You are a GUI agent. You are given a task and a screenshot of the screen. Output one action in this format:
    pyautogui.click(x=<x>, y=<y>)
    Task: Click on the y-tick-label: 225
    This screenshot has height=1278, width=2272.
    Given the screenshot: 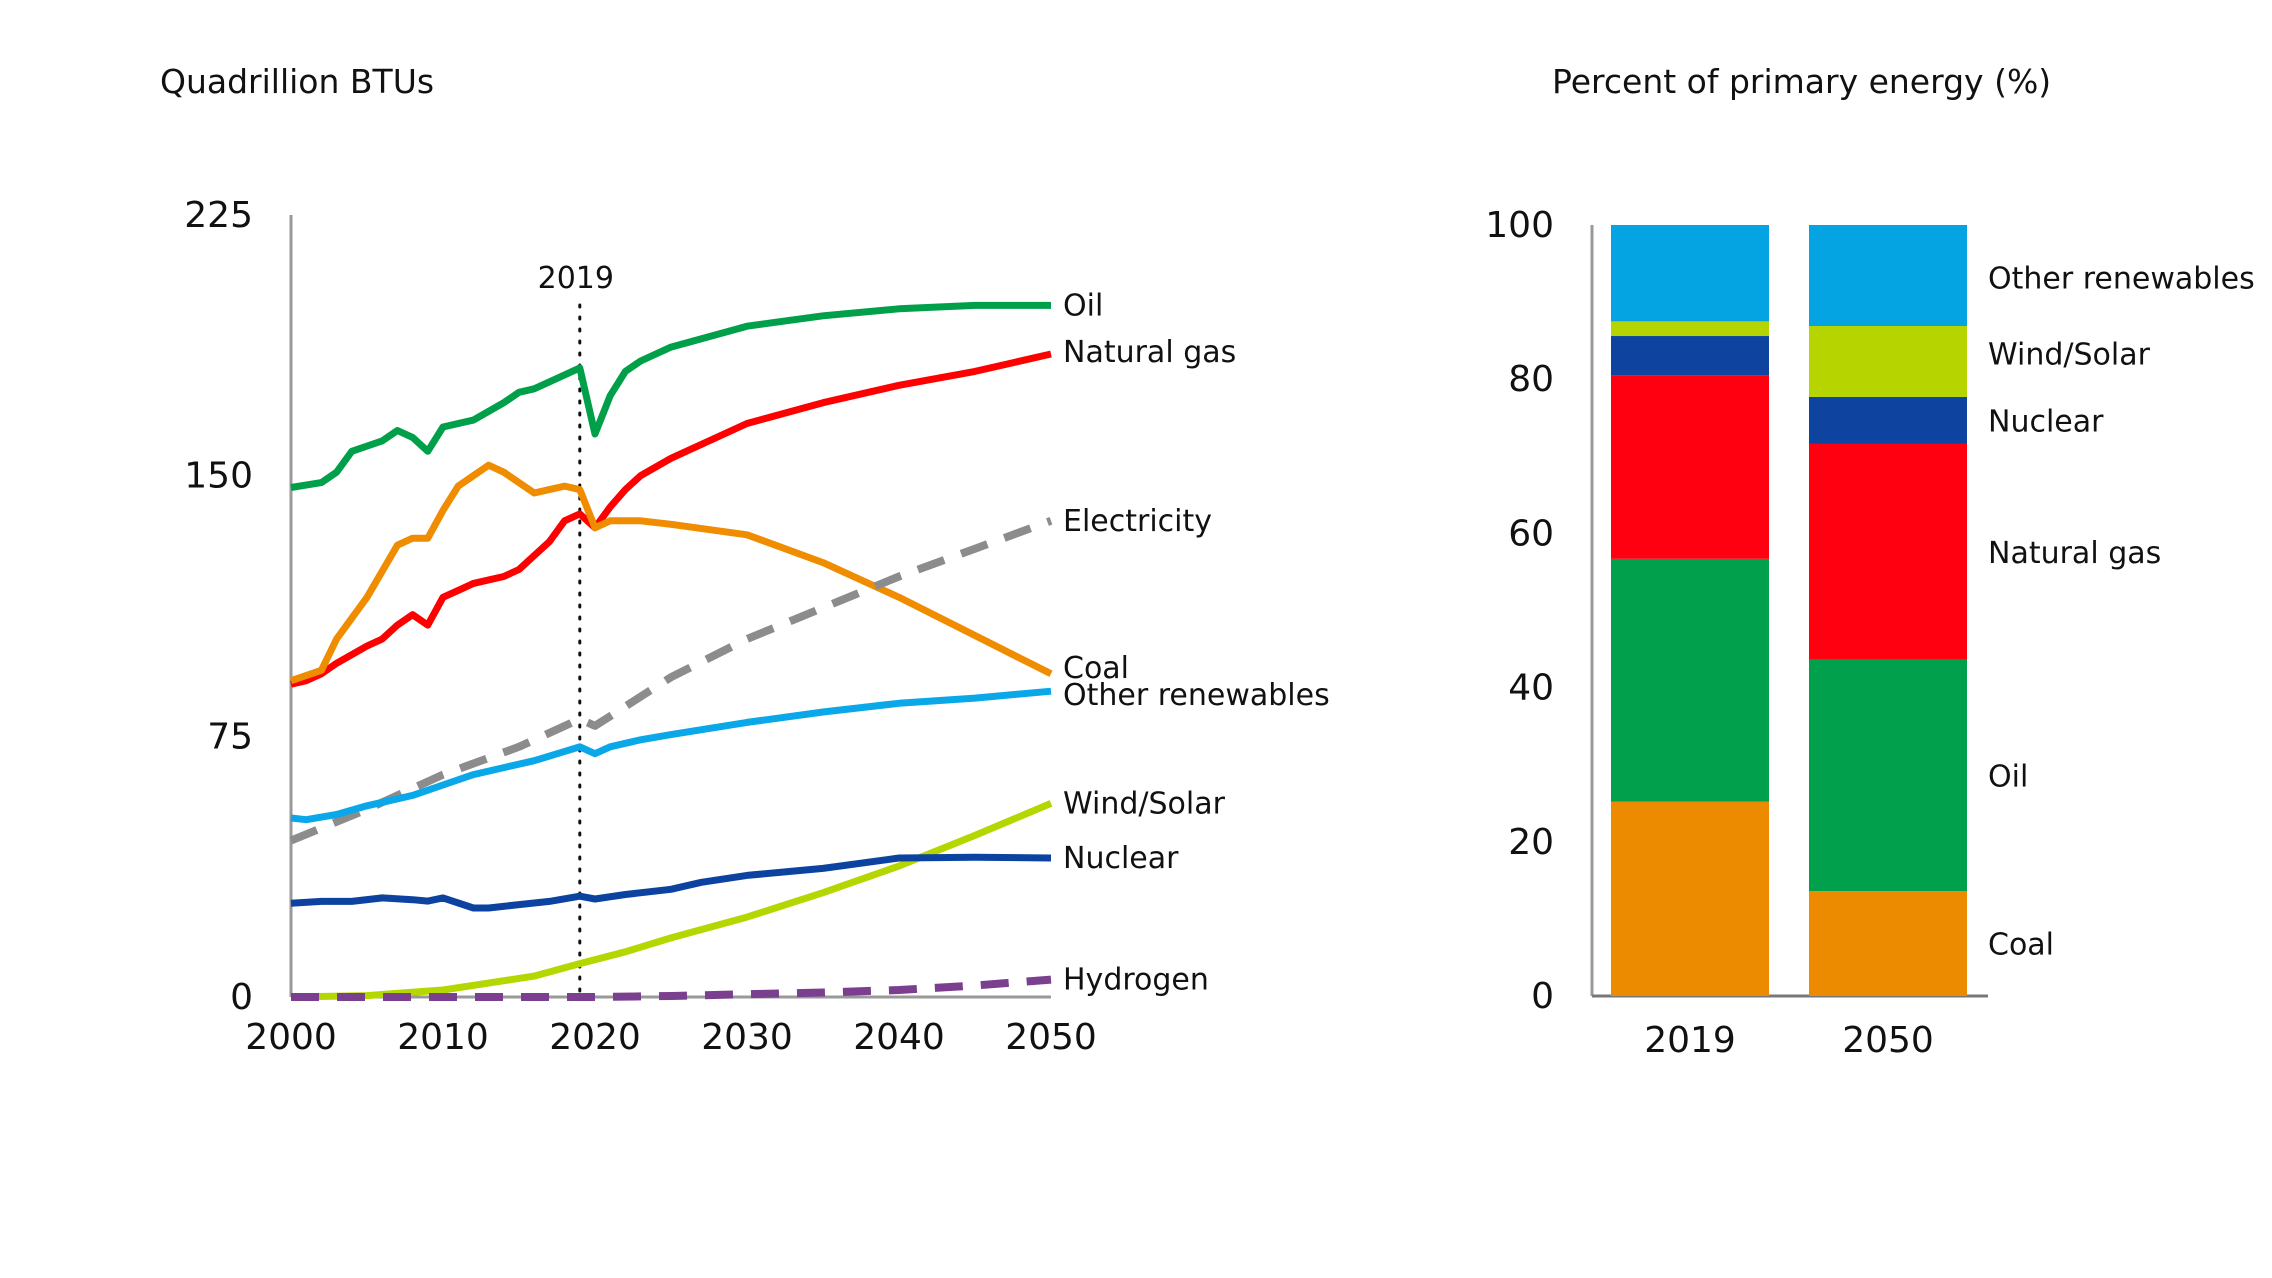 What is the action you would take?
    pyautogui.click(x=218, y=215)
    